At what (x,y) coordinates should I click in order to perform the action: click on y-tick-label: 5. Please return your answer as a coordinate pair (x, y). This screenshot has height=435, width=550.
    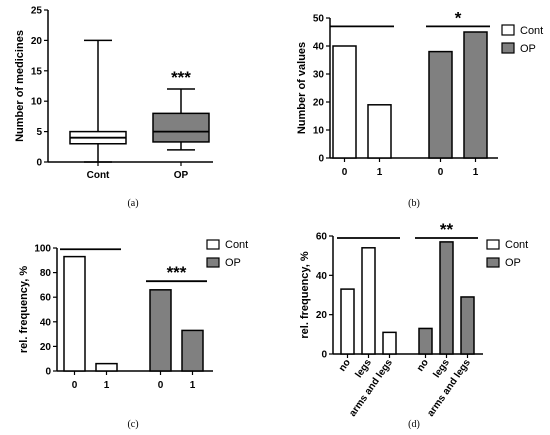
    Looking at the image, I should click on (39, 132).